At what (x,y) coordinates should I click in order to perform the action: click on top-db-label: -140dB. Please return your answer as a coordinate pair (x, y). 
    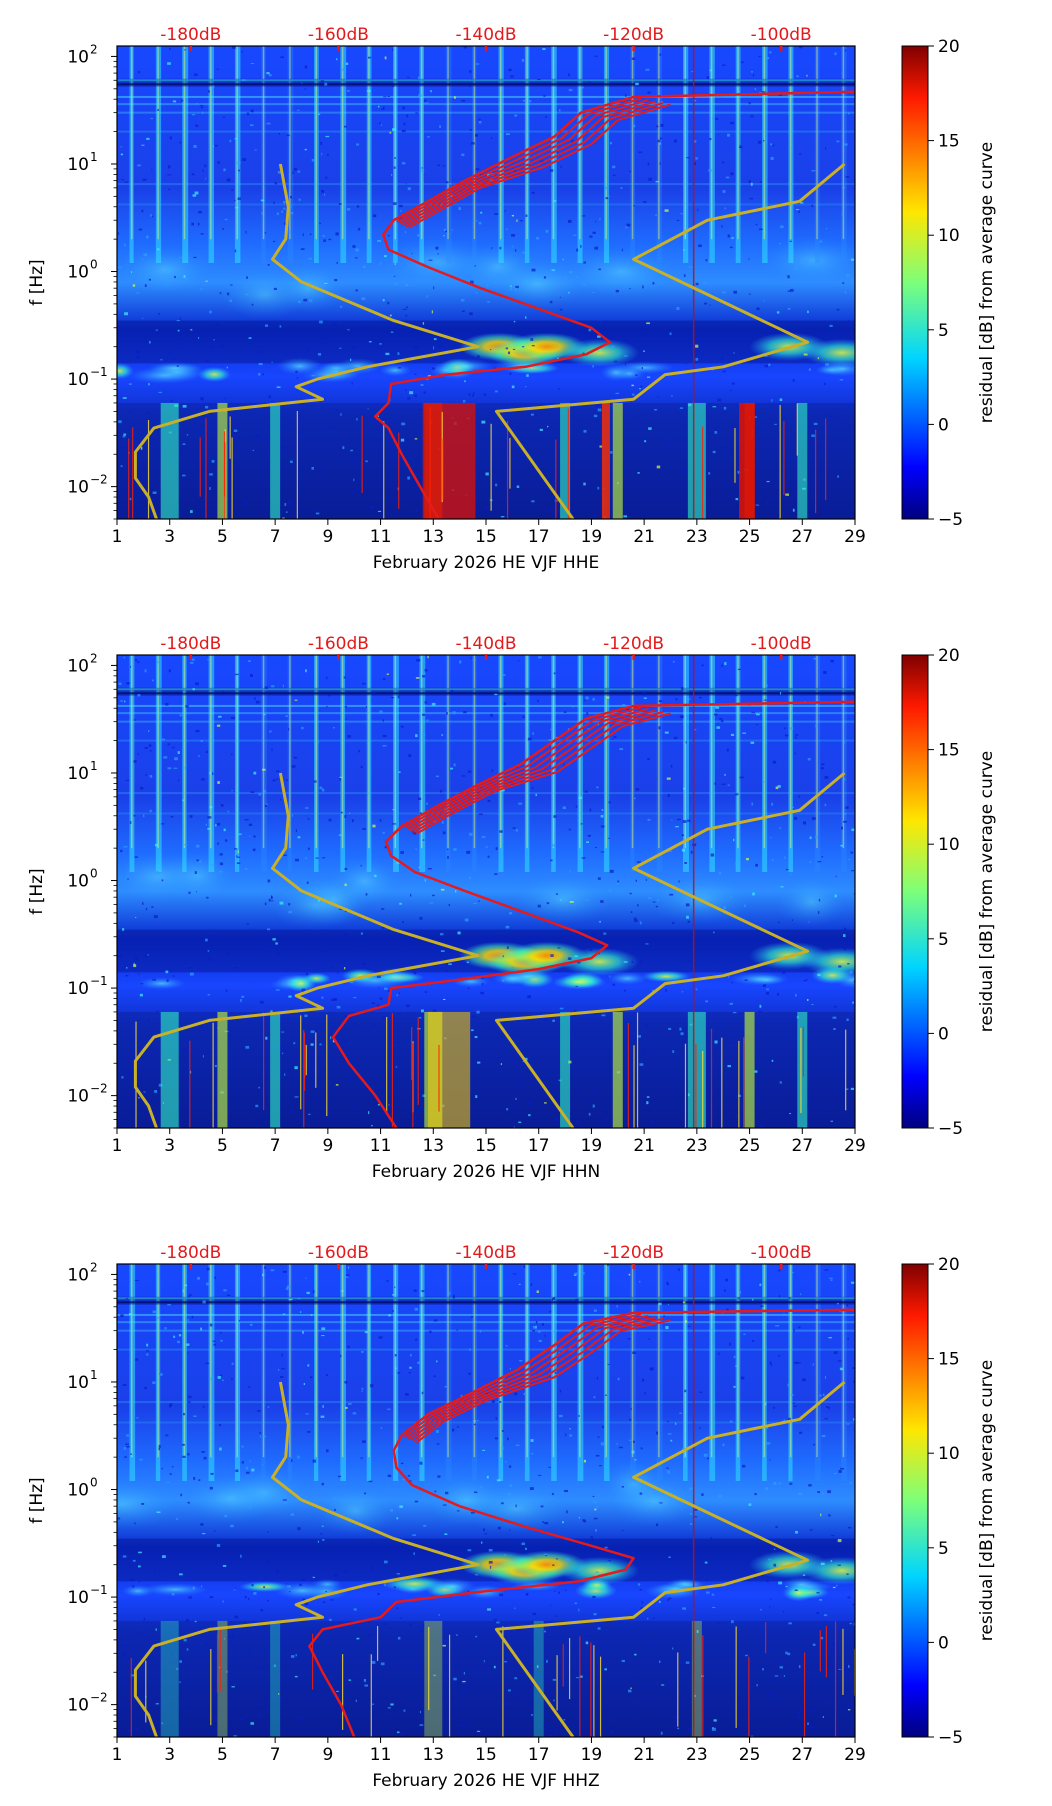
    Looking at the image, I should click on (485, 1253).